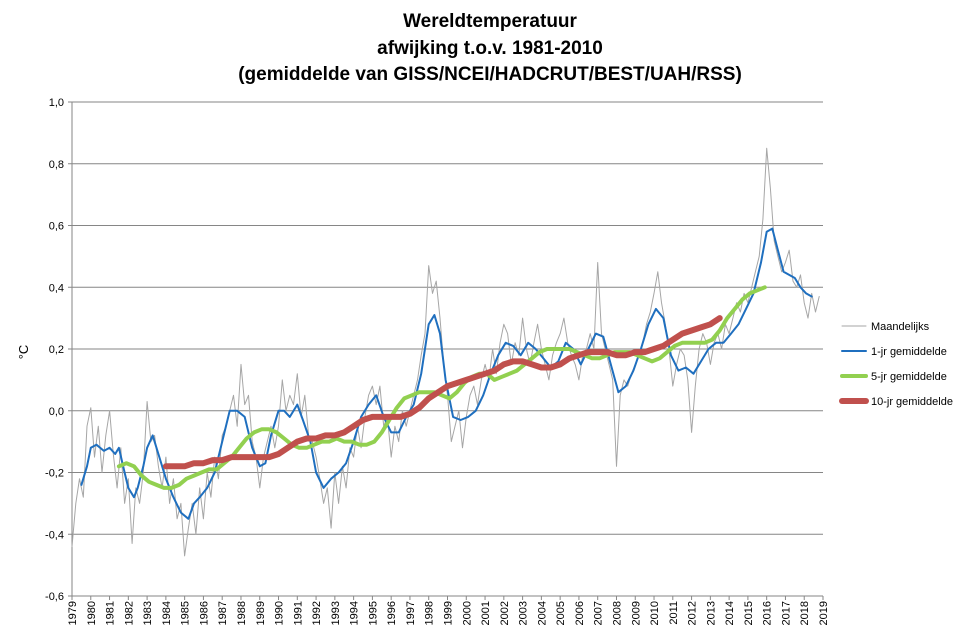  What do you see at coordinates (824, 613) in the screenshot?
I see `x-tick-label: 2019` at bounding box center [824, 613].